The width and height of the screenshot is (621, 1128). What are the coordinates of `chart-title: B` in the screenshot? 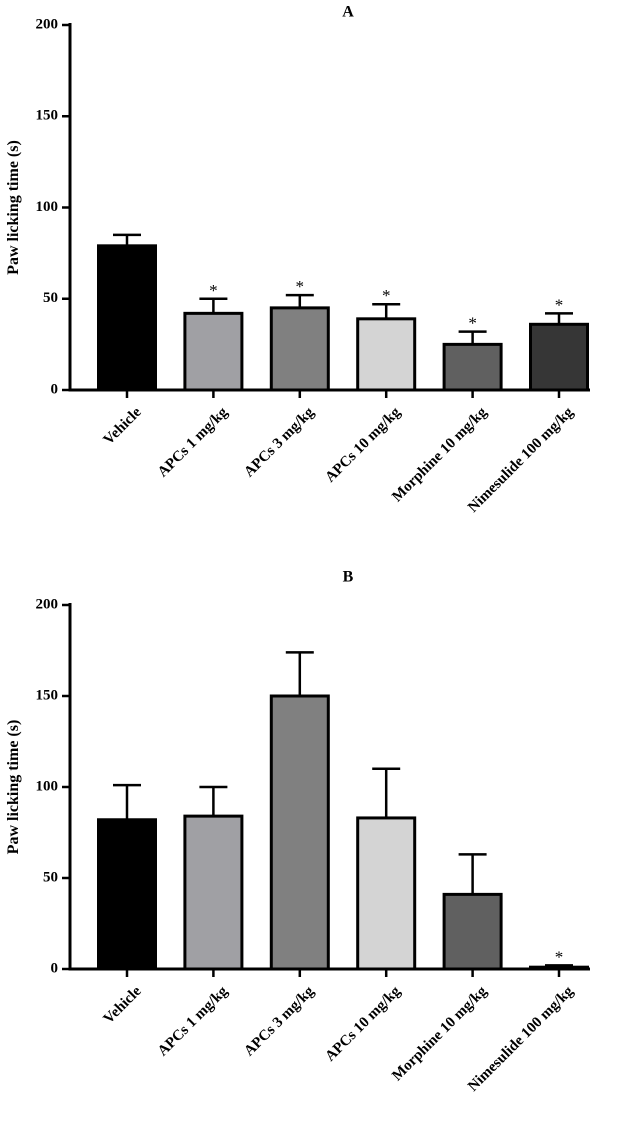 It's located at (348, 577).